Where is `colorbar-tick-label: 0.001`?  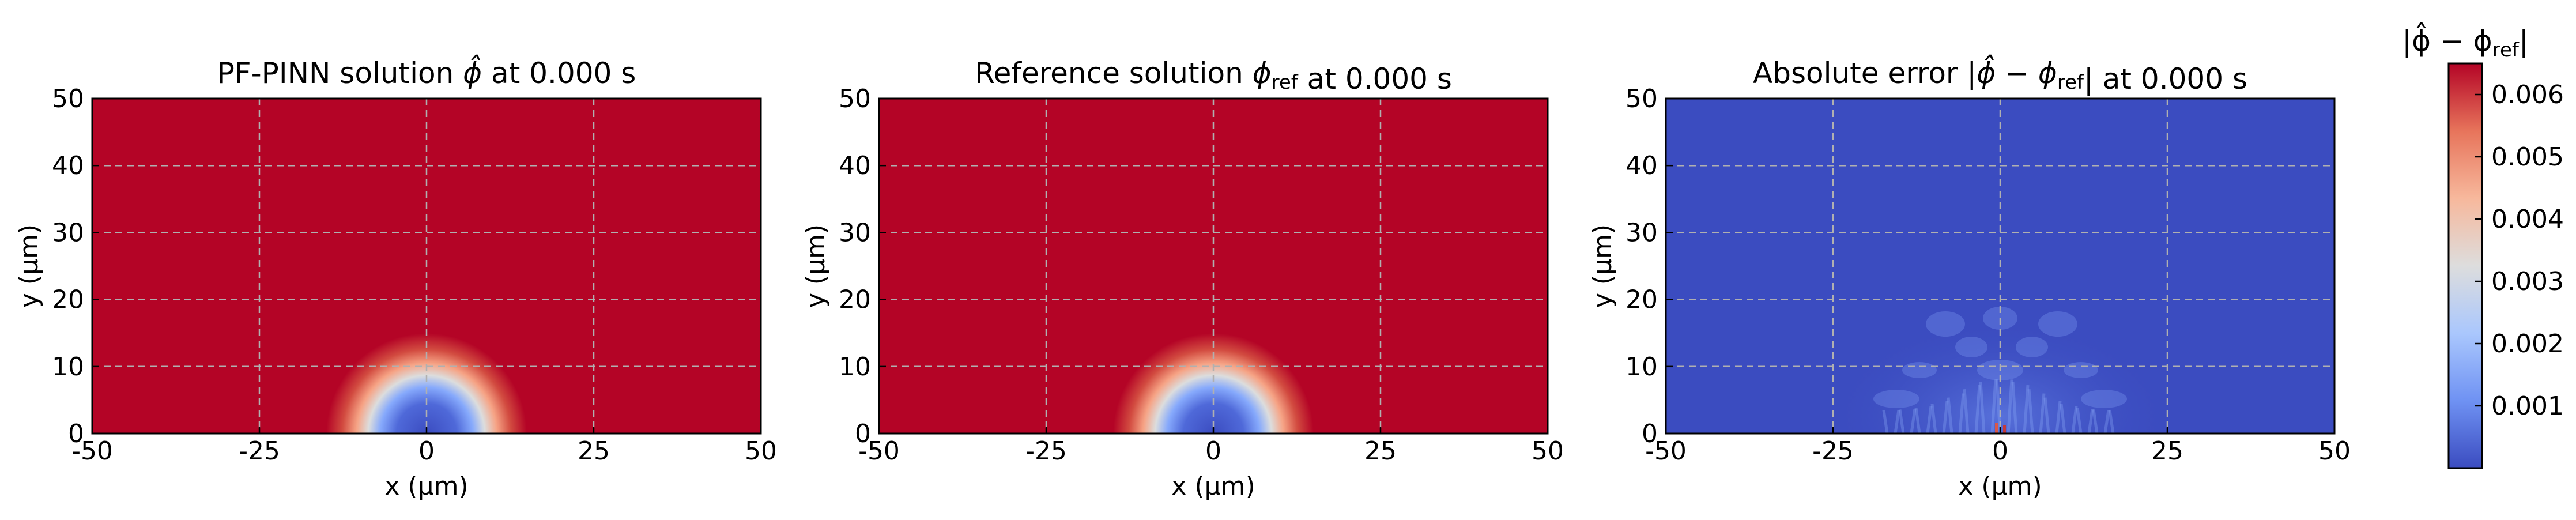
colorbar-tick-label: 0.001 is located at coordinates (2527, 406).